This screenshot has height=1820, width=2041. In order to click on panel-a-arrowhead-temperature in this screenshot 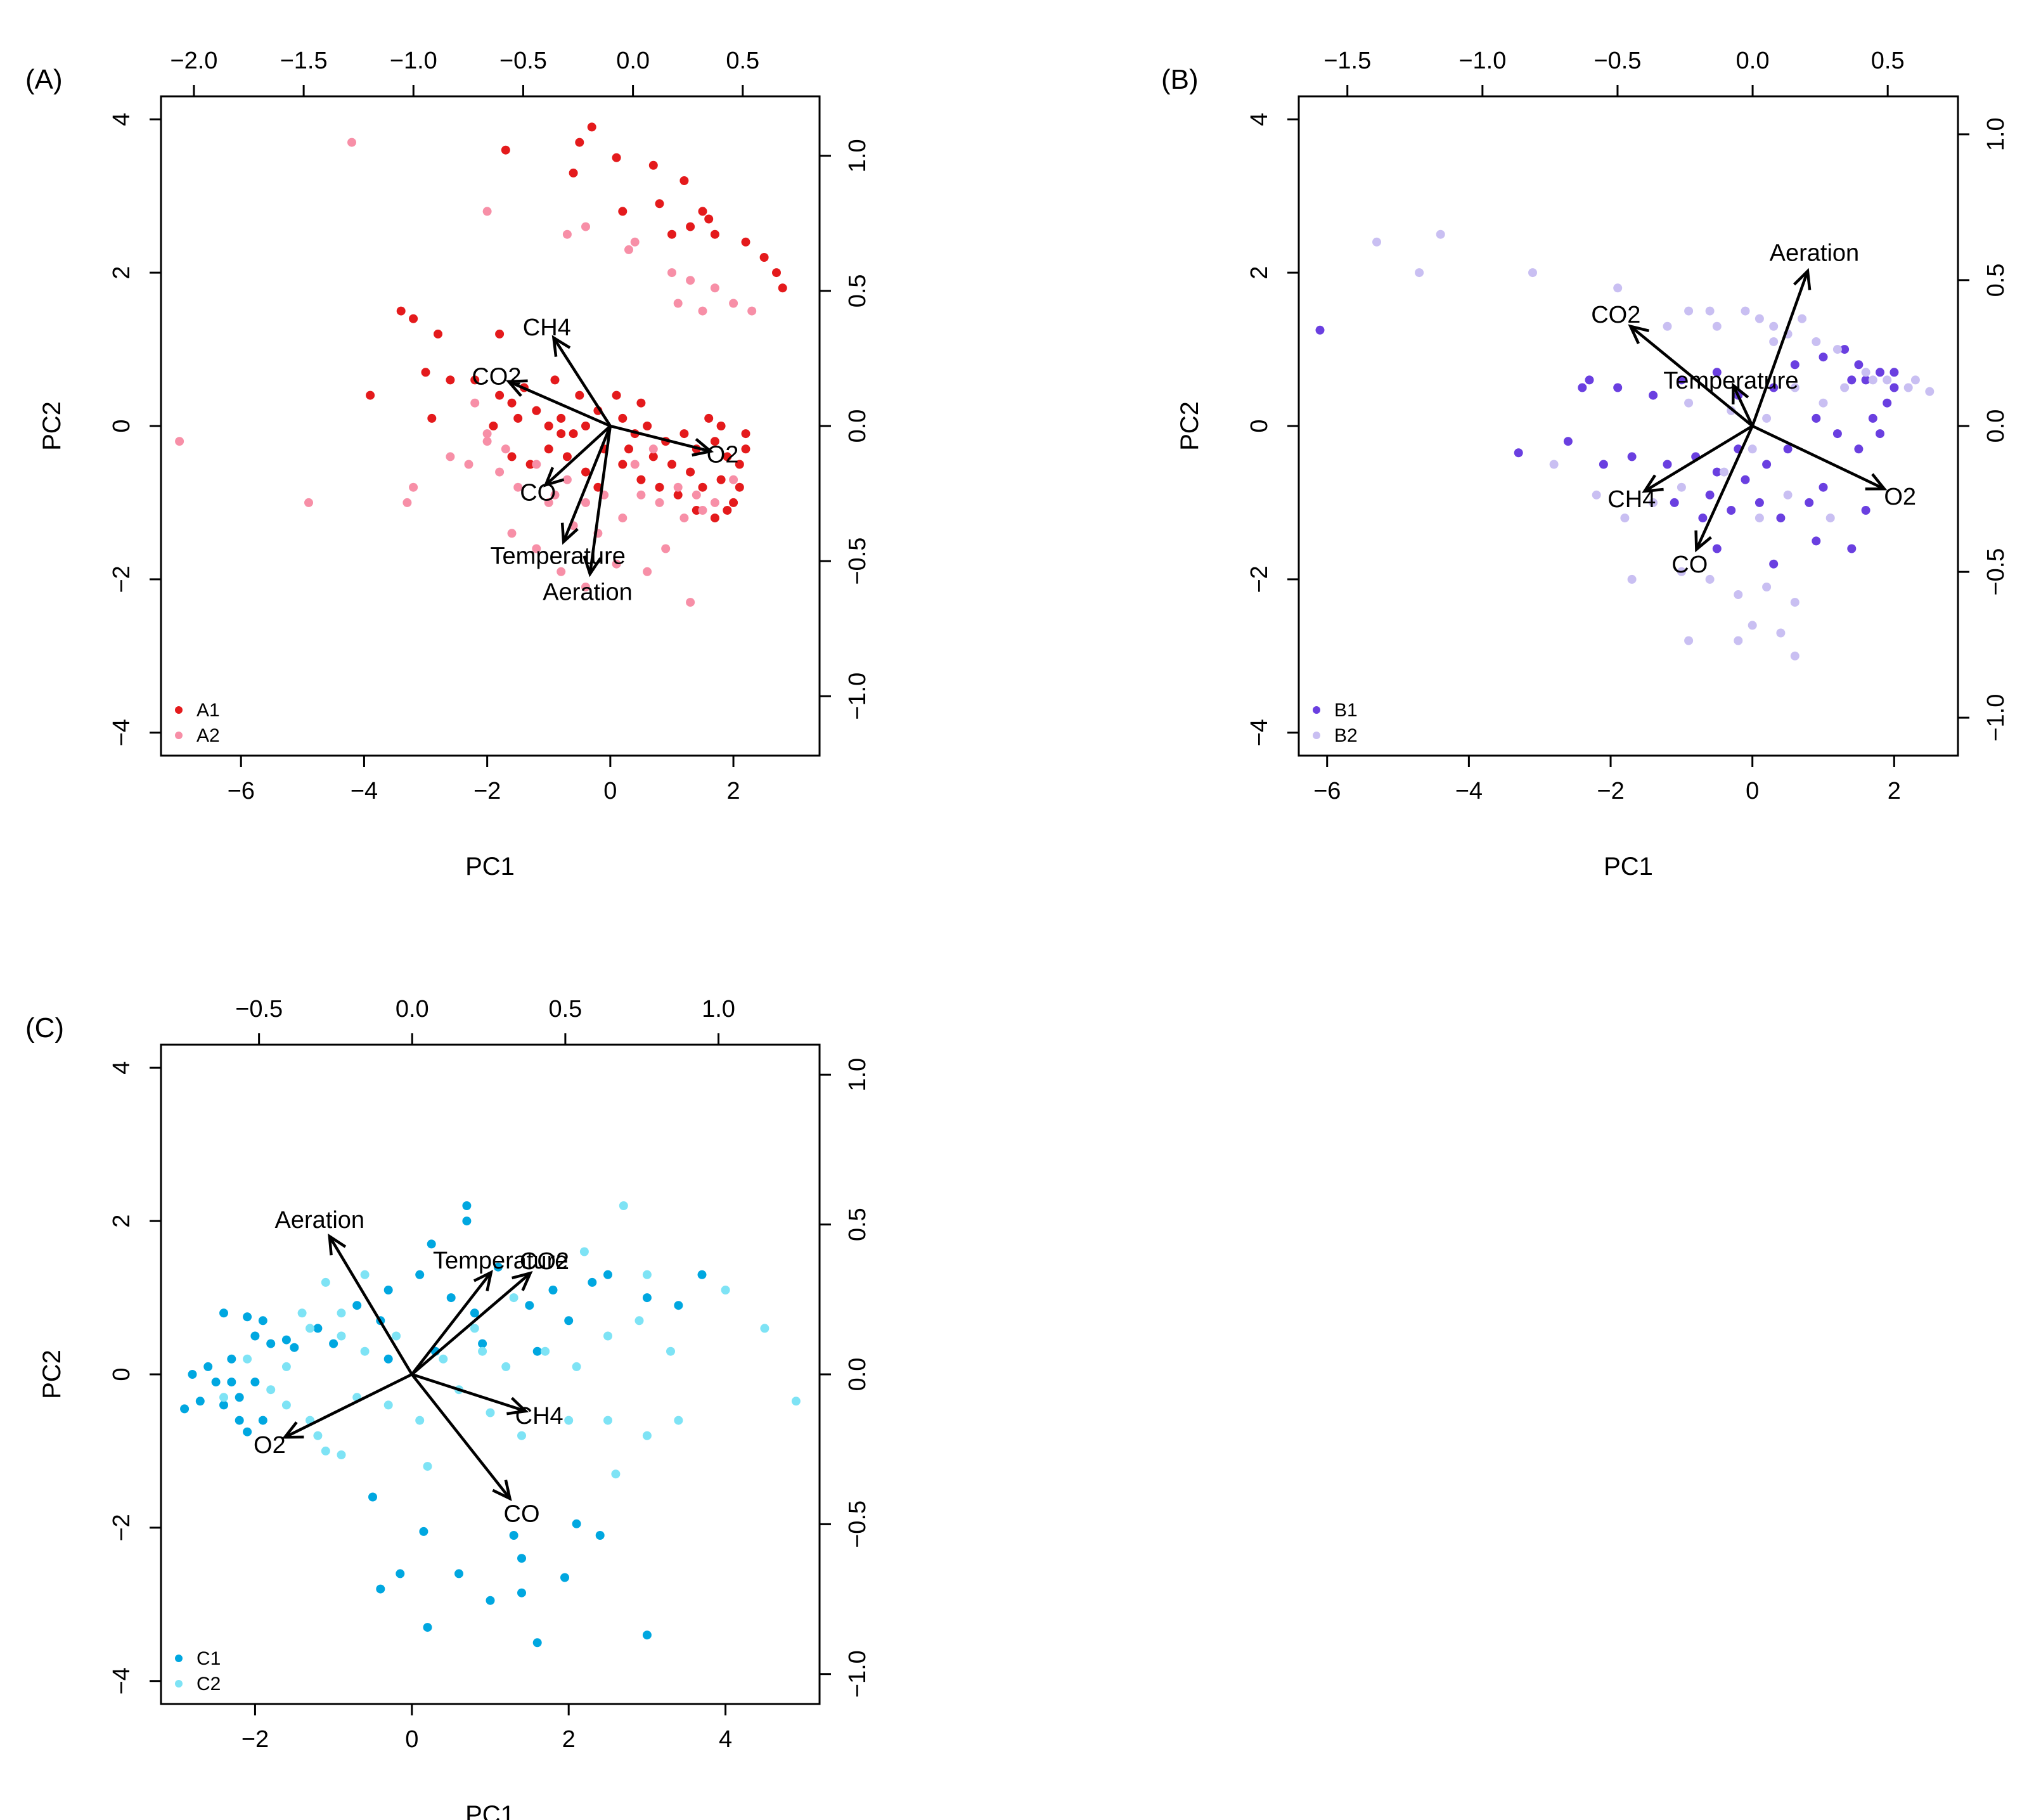, I will do `click(569, 533)`.